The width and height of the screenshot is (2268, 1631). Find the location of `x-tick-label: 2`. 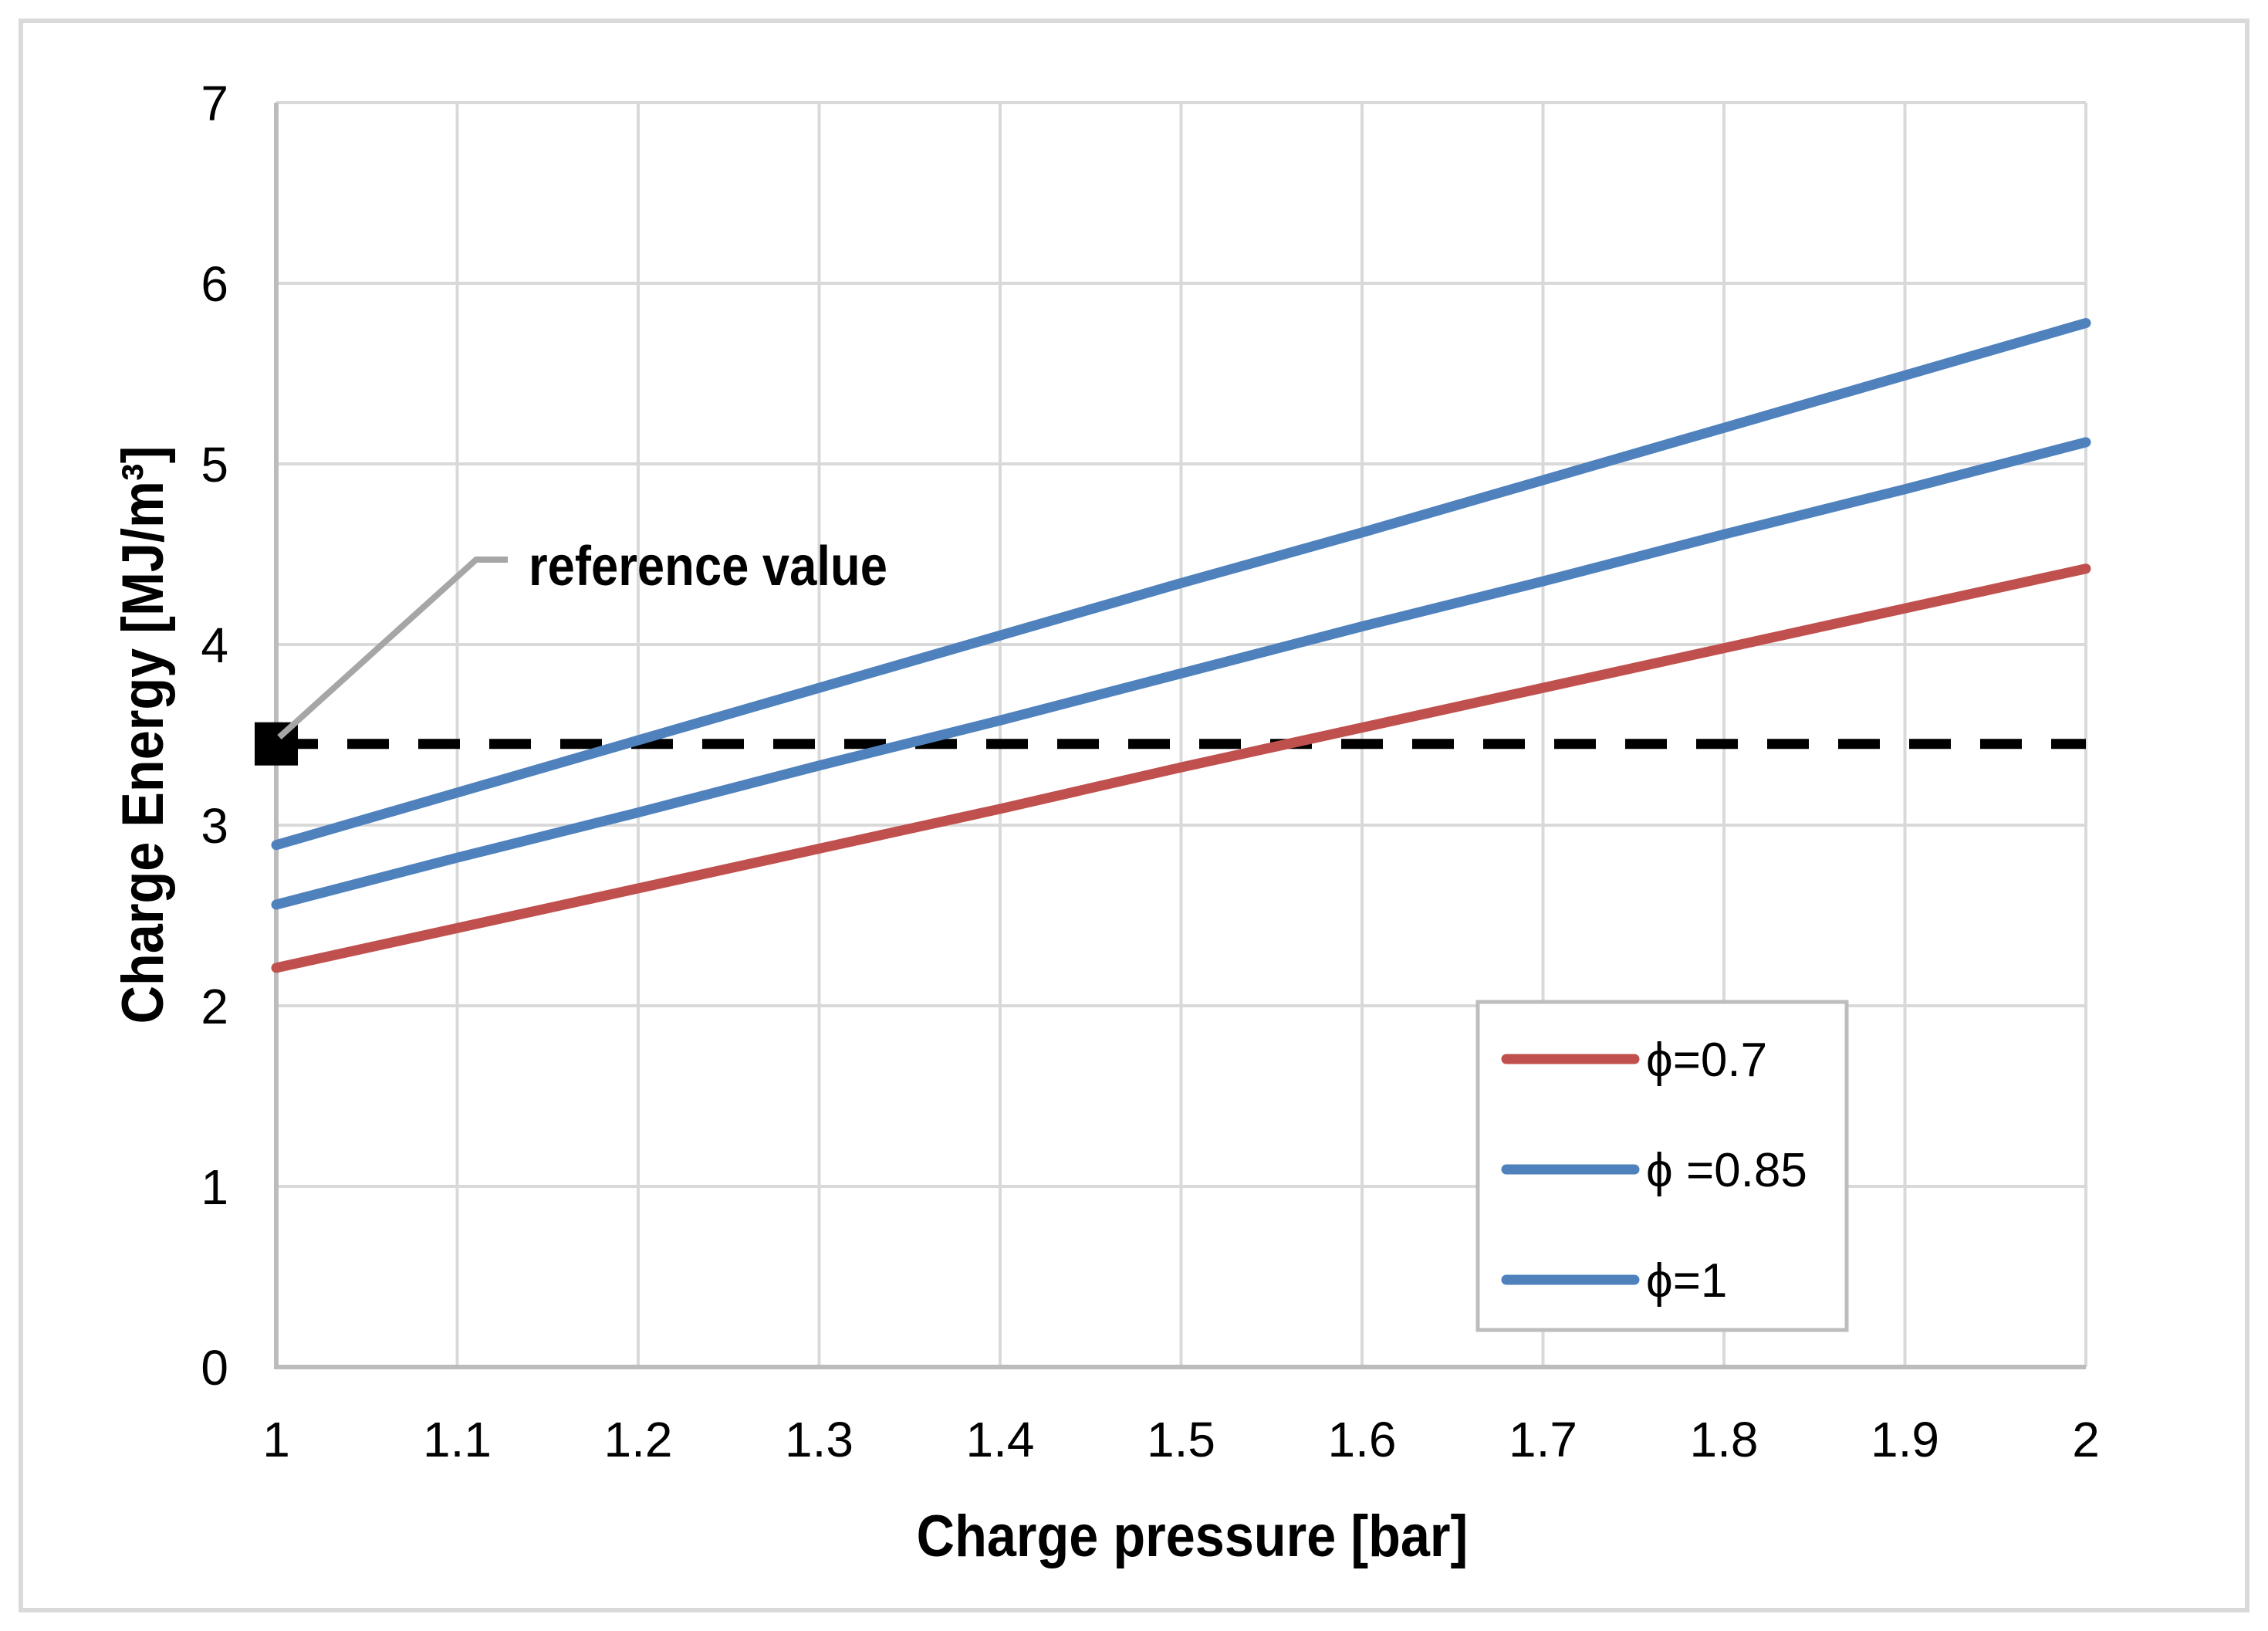

x-tick-label: 2 is located at coordinates (2086, 1439).